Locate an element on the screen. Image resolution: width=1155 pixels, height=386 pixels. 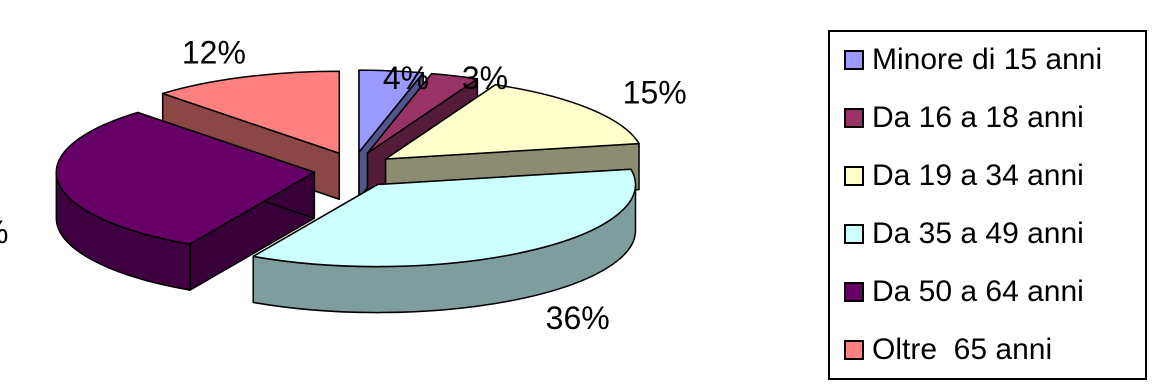
legend-label: Da 35 a 49 anni is located at coordinates (978, 233).